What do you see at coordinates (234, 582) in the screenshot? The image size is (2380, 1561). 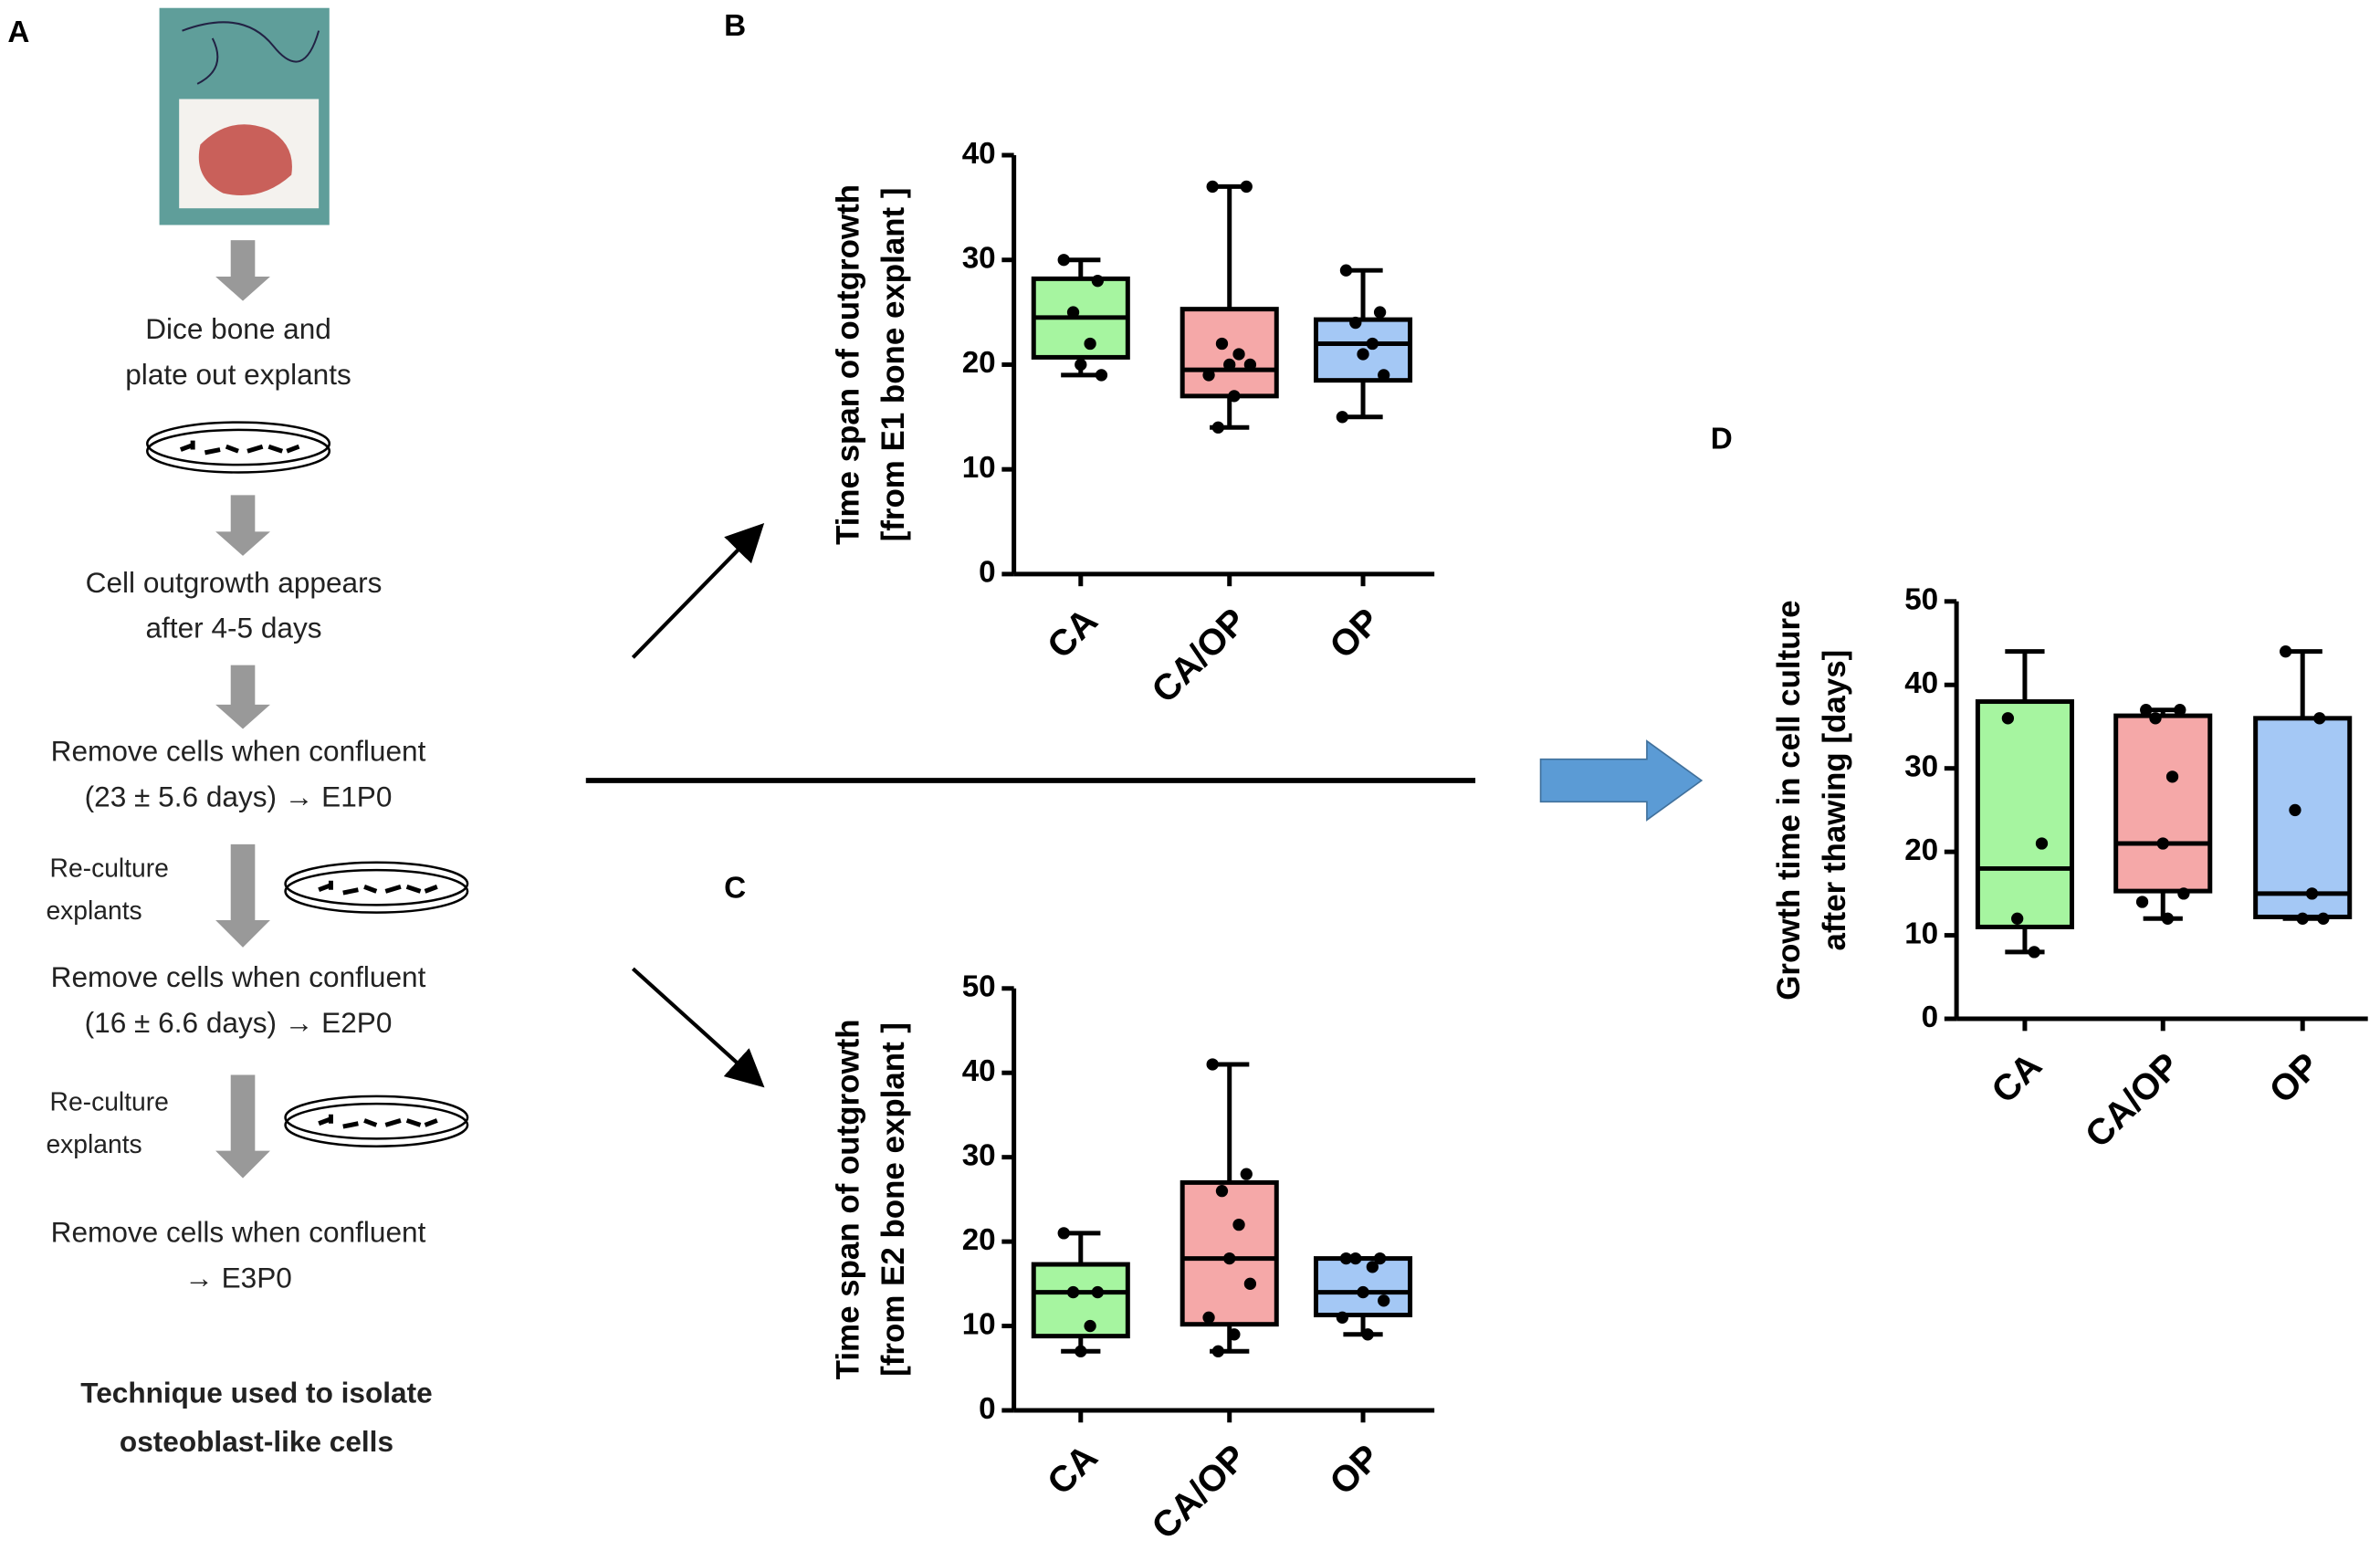 I see `step-text: Cell outgrowth appears` at bounding box center [234, 582].